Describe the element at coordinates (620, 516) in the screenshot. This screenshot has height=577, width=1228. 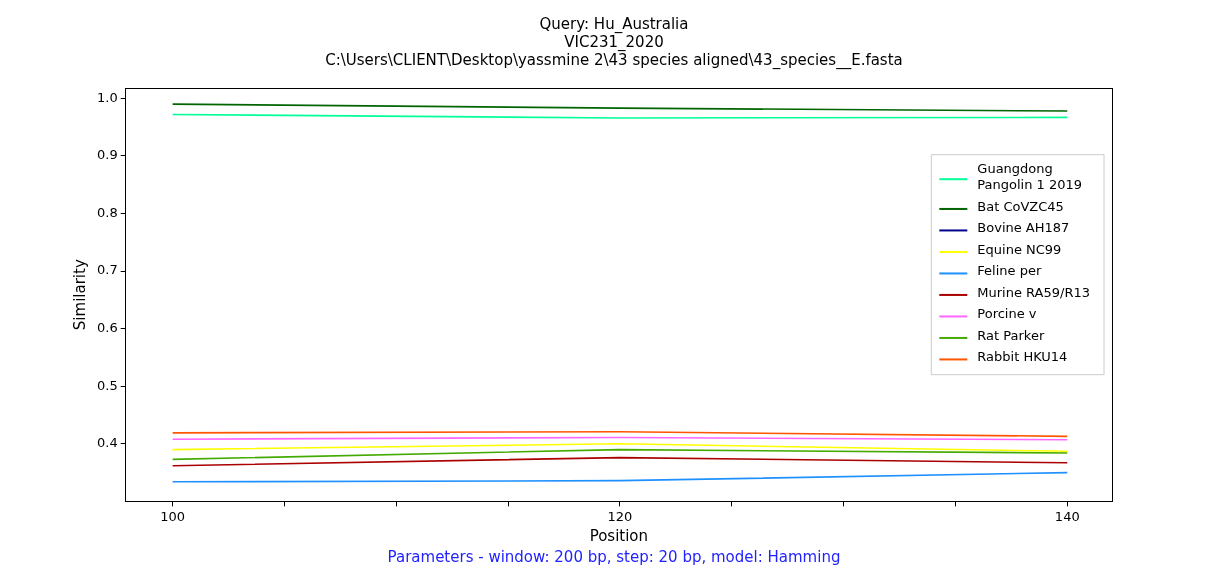
I see `x-tick-label: 120` at that location.